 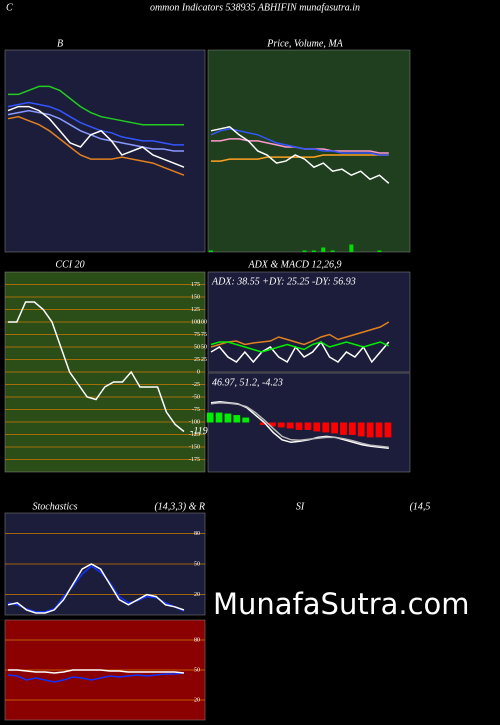 What do you see at coordinates (195, 310) in the screenshot?
I see `y-tick-label: 125` at bounding box center [195, 310].